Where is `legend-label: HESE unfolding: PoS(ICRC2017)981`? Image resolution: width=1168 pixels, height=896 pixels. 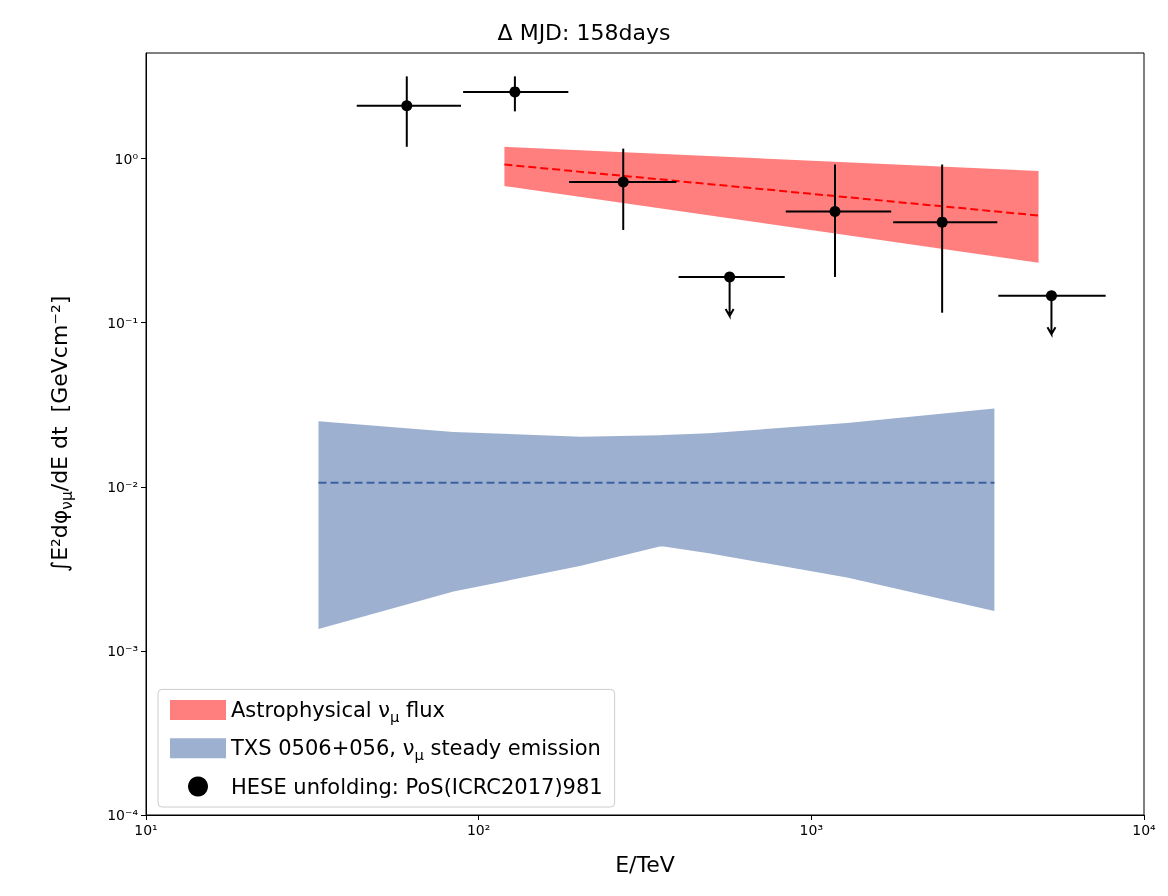 legend-label: HESE unfolding: PoS(ICRC2017)981 is located at coordinates (417, 786).